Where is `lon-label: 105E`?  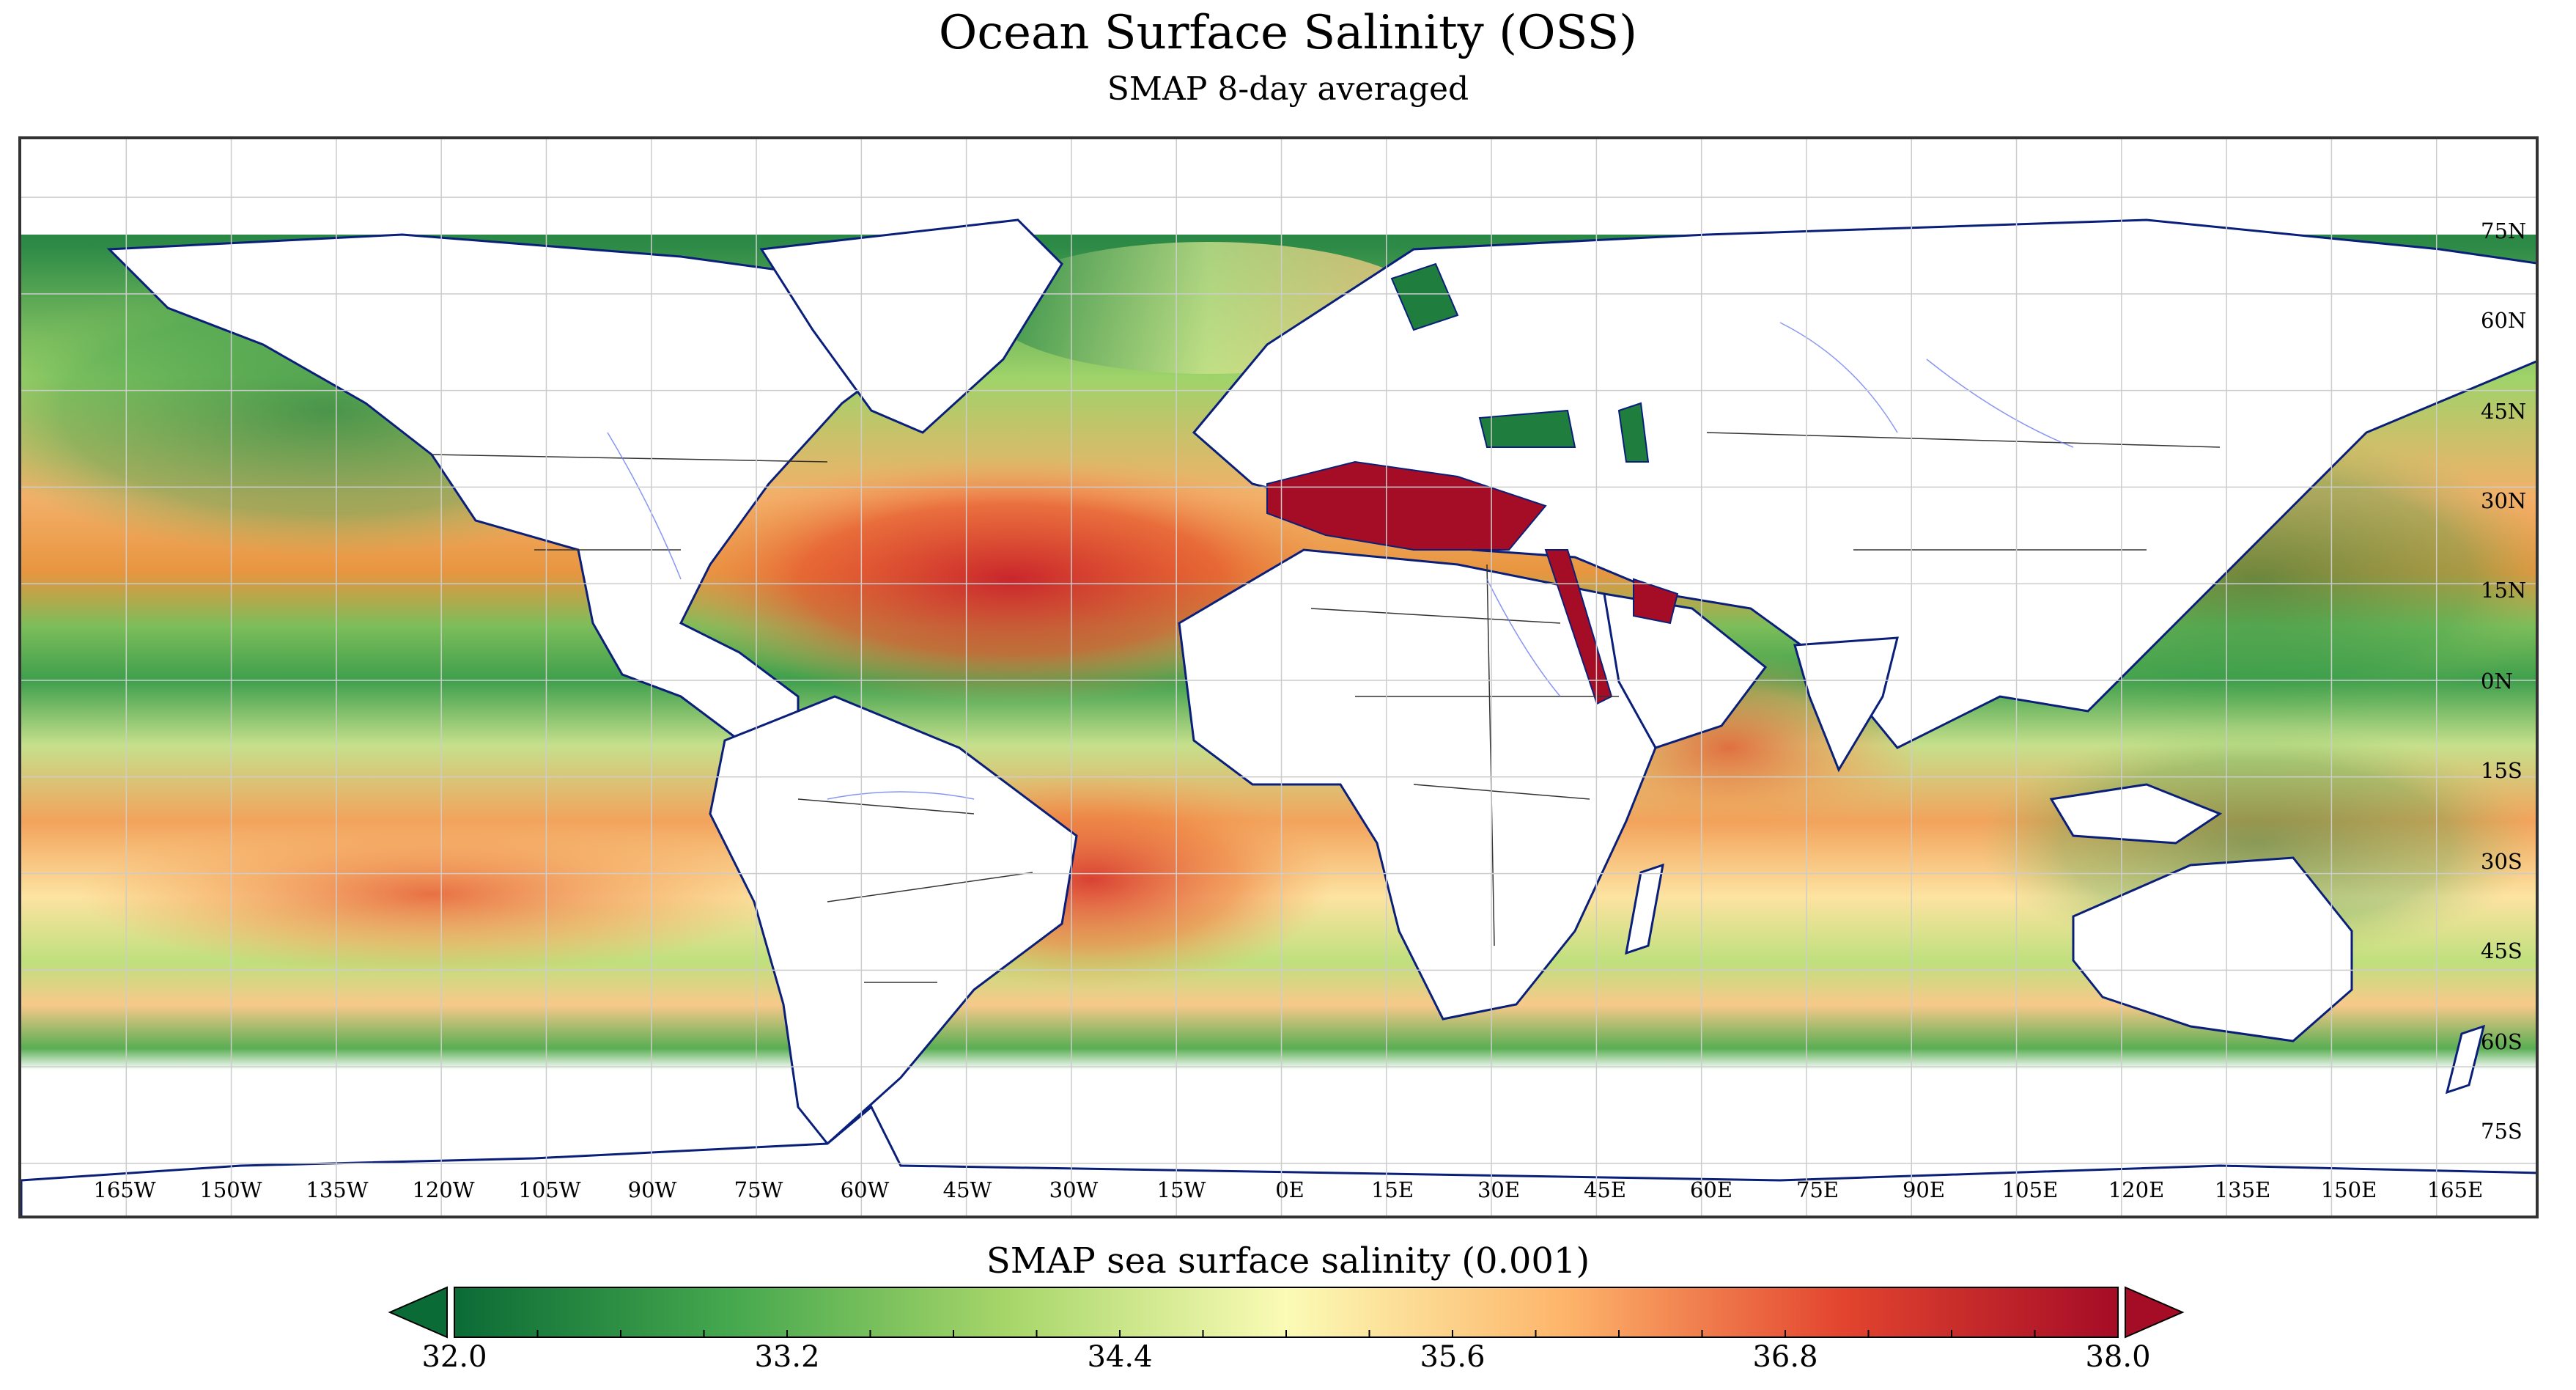 lon-label: 105E is located at coordinates (2030, 1189).